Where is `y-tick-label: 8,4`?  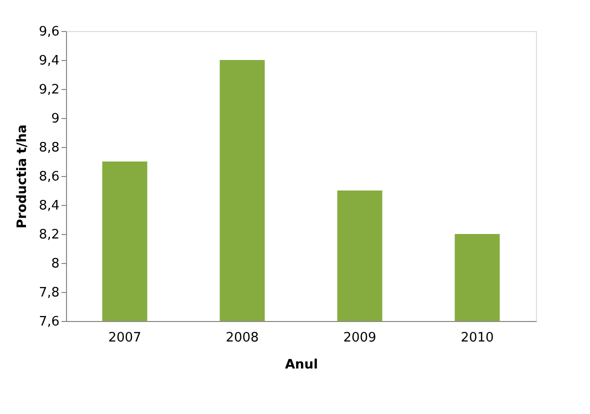 y-tick-label: 8,4 is located at coordinates (49, 206).